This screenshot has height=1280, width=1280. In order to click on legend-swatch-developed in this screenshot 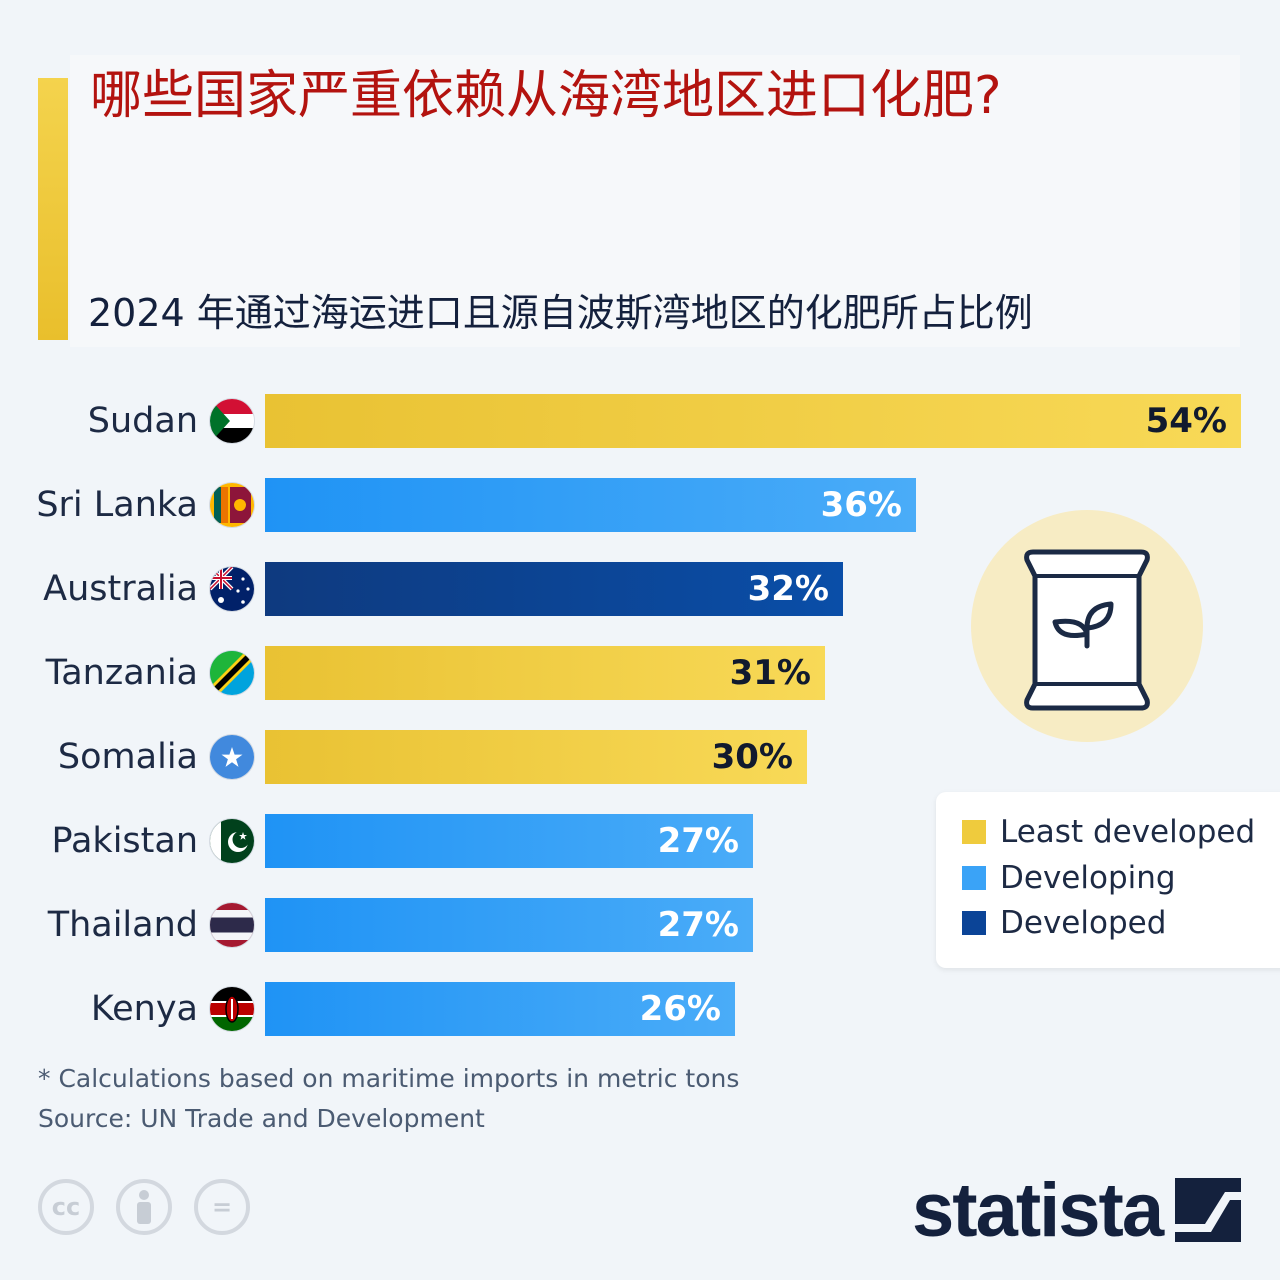, I will do `click(974, 923)`.